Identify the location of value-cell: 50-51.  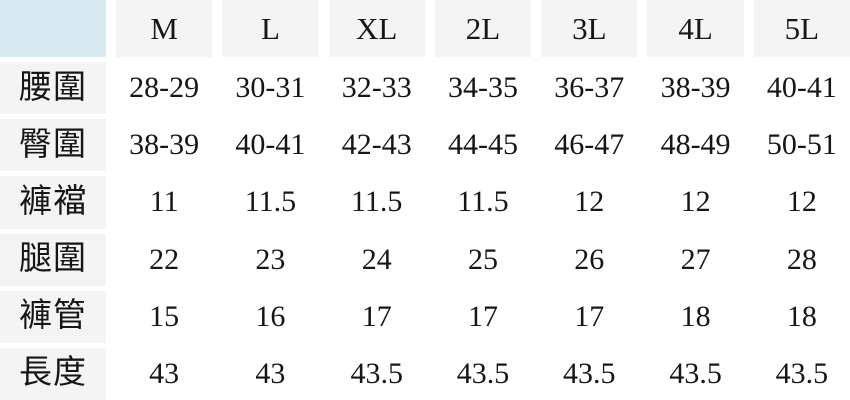
(801, 145).